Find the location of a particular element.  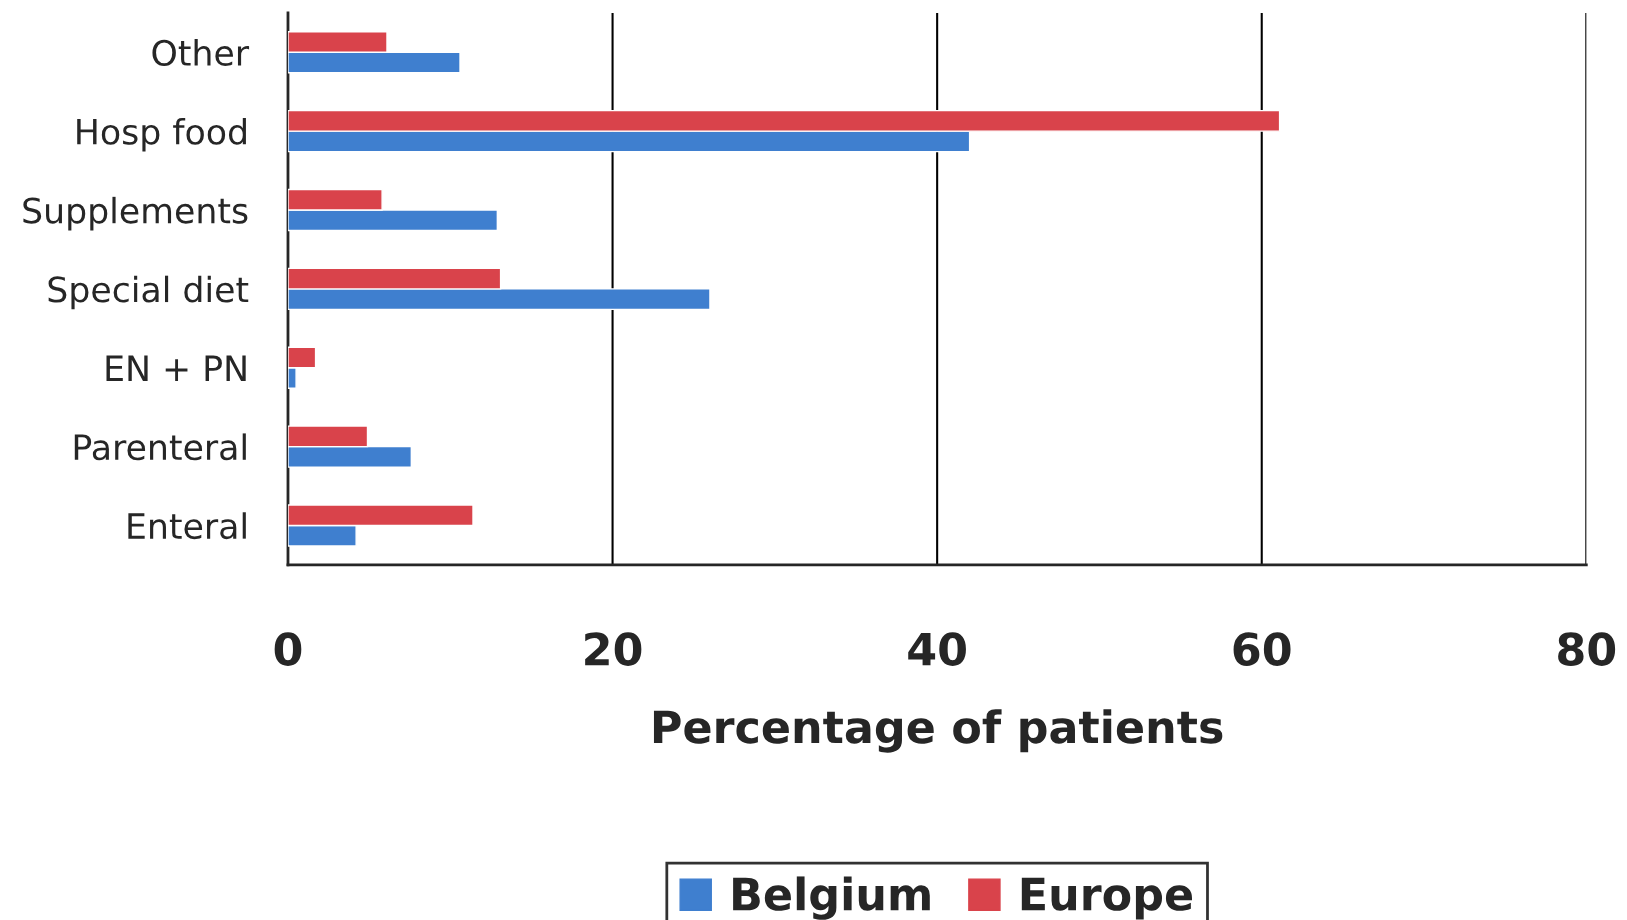

y-tick-label: Other is located at coordinates (201, 52).